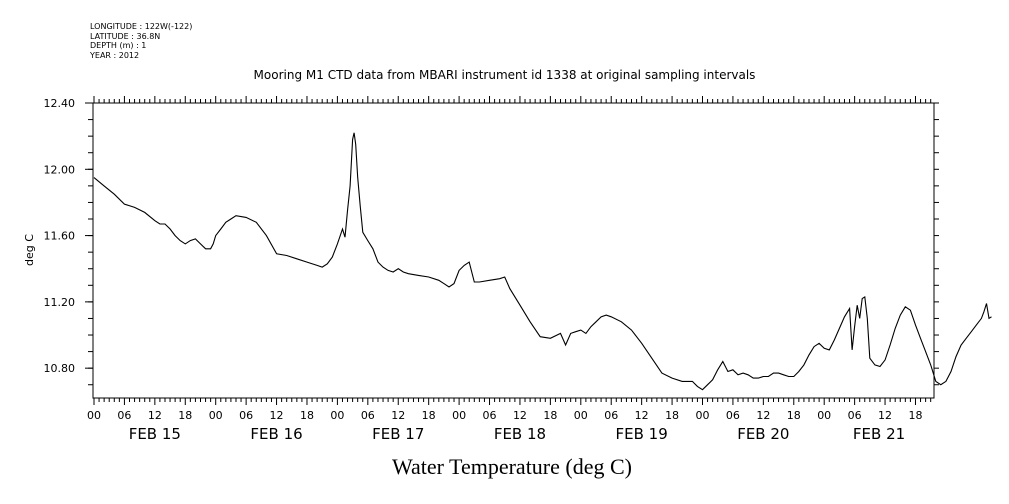  What do you see at coordinates (115, 55) in the screenshot?
I see `year-text: YEAR : 2012` at bounding box center [115, 55].